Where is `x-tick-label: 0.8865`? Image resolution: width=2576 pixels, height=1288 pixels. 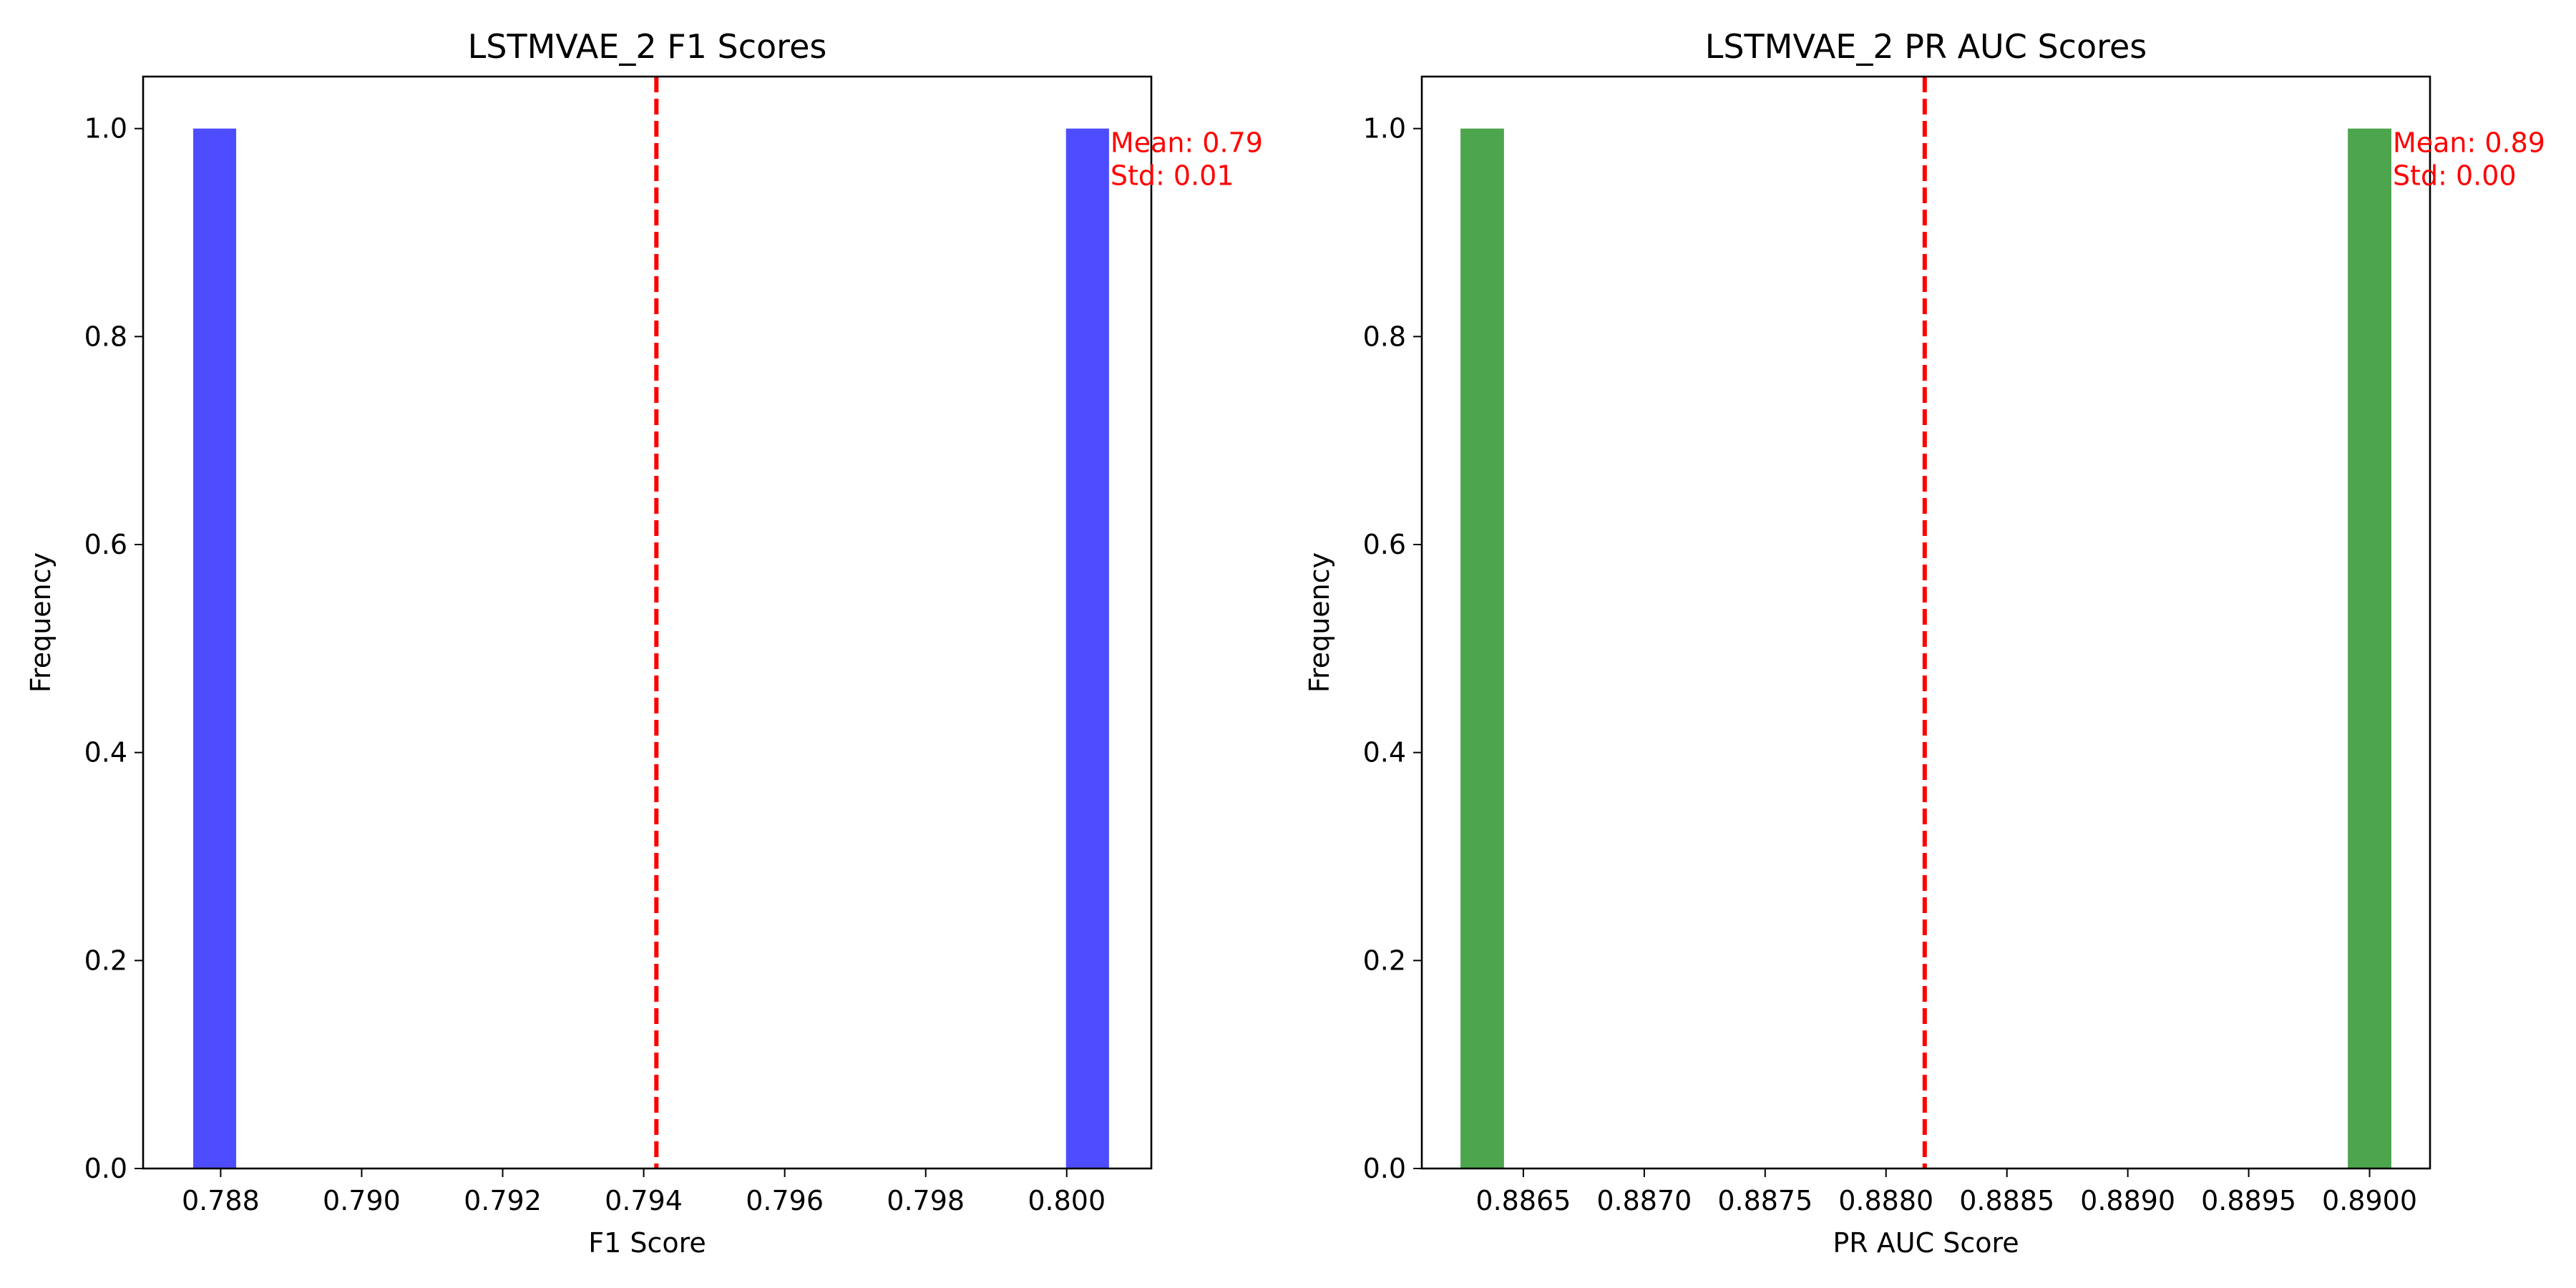 x-tick-label: 0.8865 is located at coordinates (1523, 1200).